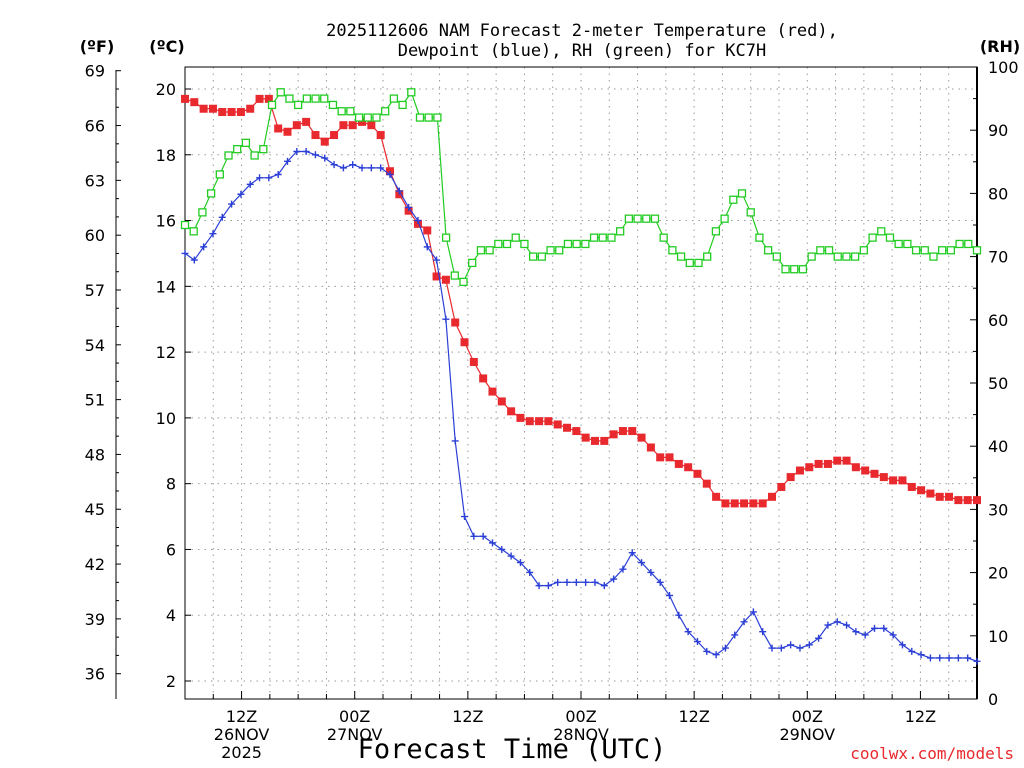 The height and width of the screenshot is (768, 1024). Describe the element at coordinates (998, 130) in the screenshot. I see `tick-label-rh: 90` at that location.